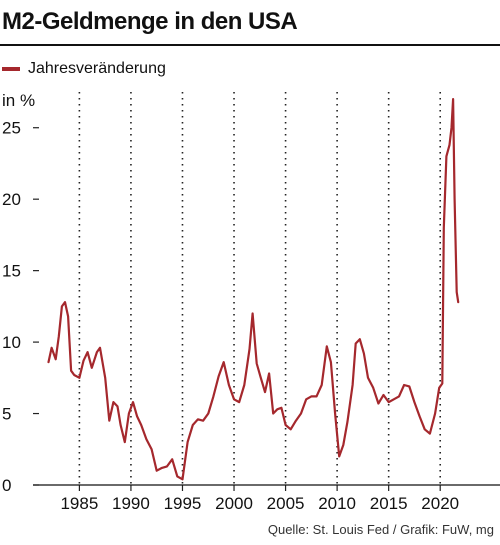 The height and width of the screenshot is (545, 500). Describe the element at coordinates (11, 69) in the screenshot. I see `legend-swatch` at that location.